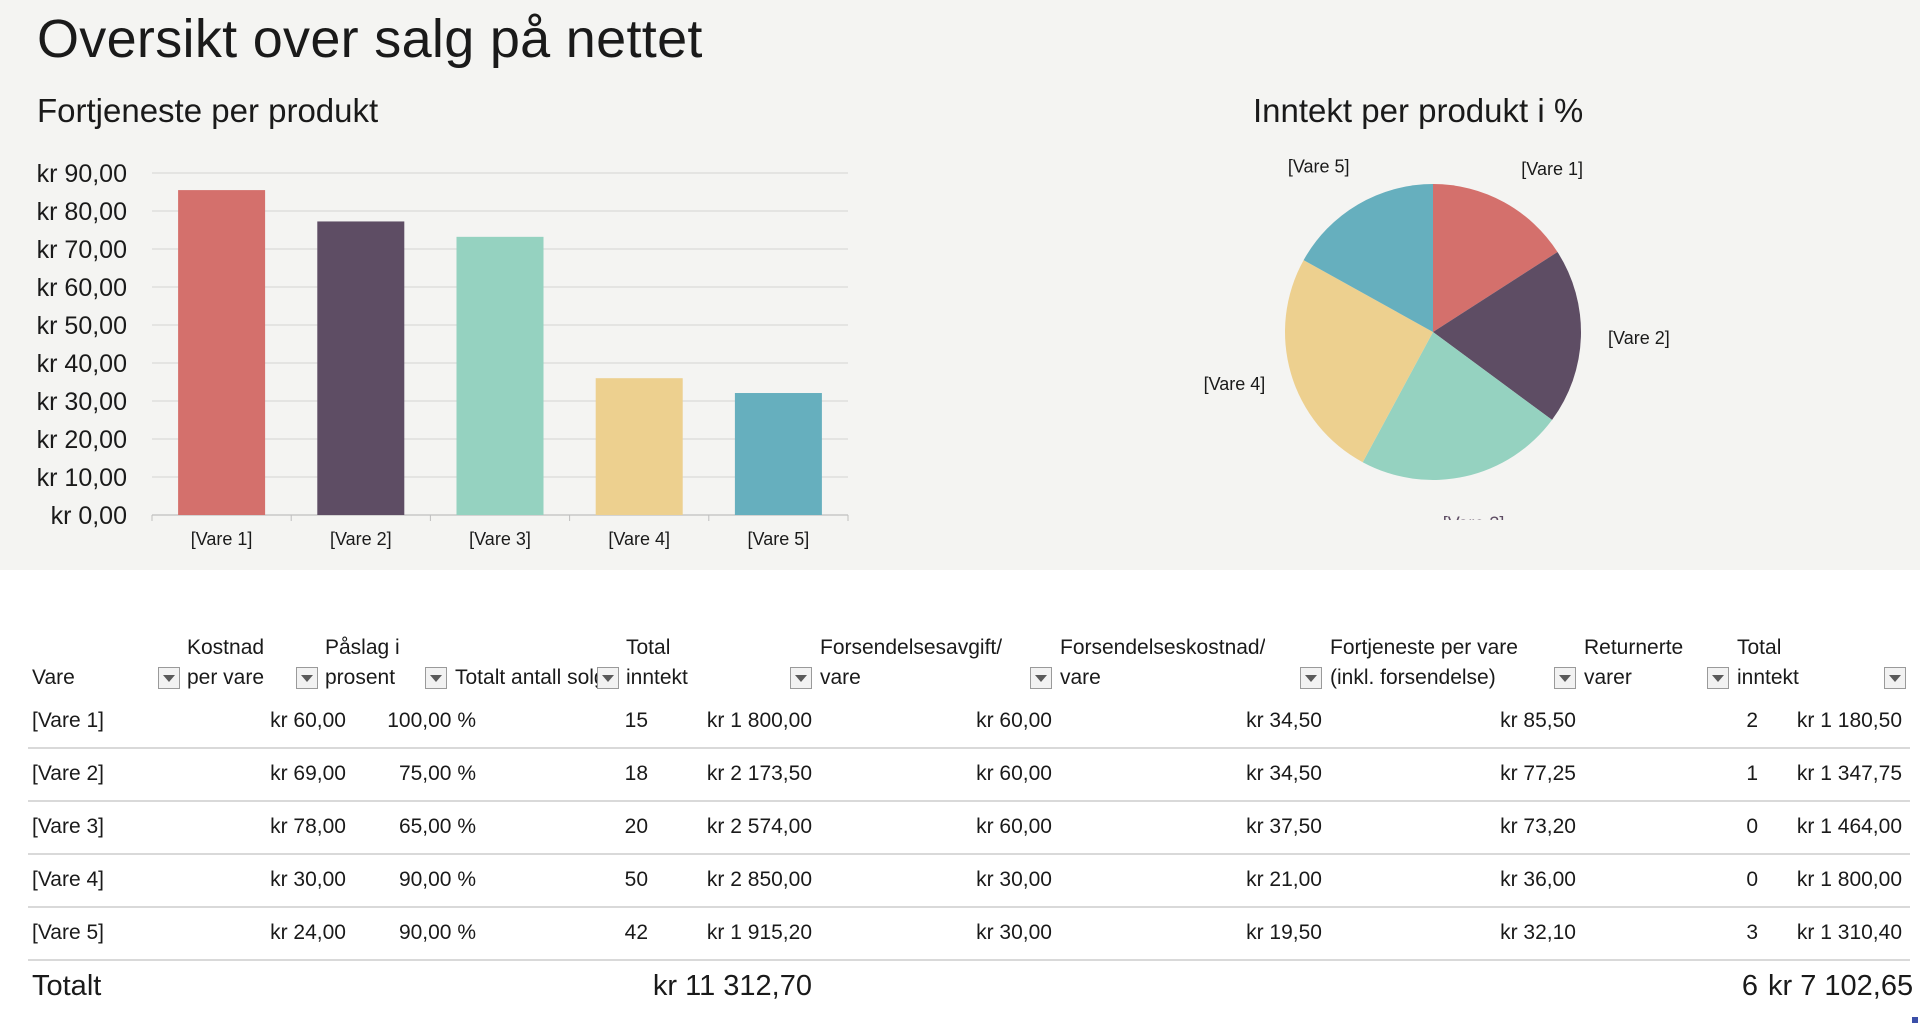  What do you see at coordinates (1759, 647) in the screenshot?
I see `header-nettoinntekt-line1: Total` at bounding box center [1759, 647].